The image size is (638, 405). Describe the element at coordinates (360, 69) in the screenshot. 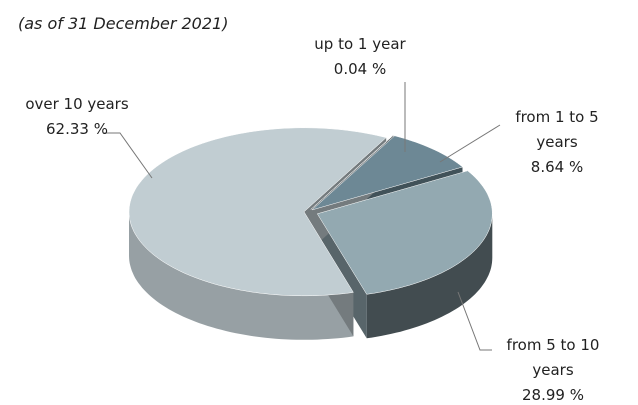

I see `value-label: 0.04 %` at that location.